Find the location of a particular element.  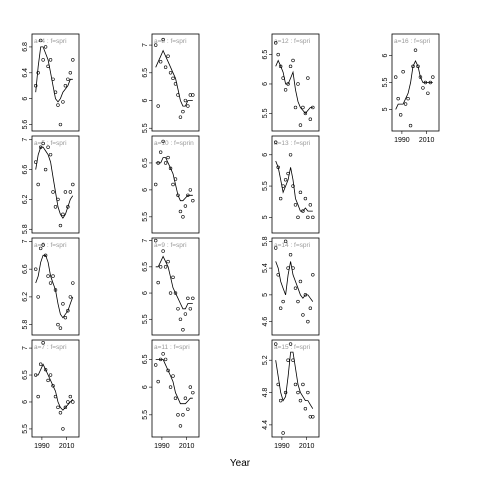

y-tick-label: 6.2 is located at coordinates (25, 297).